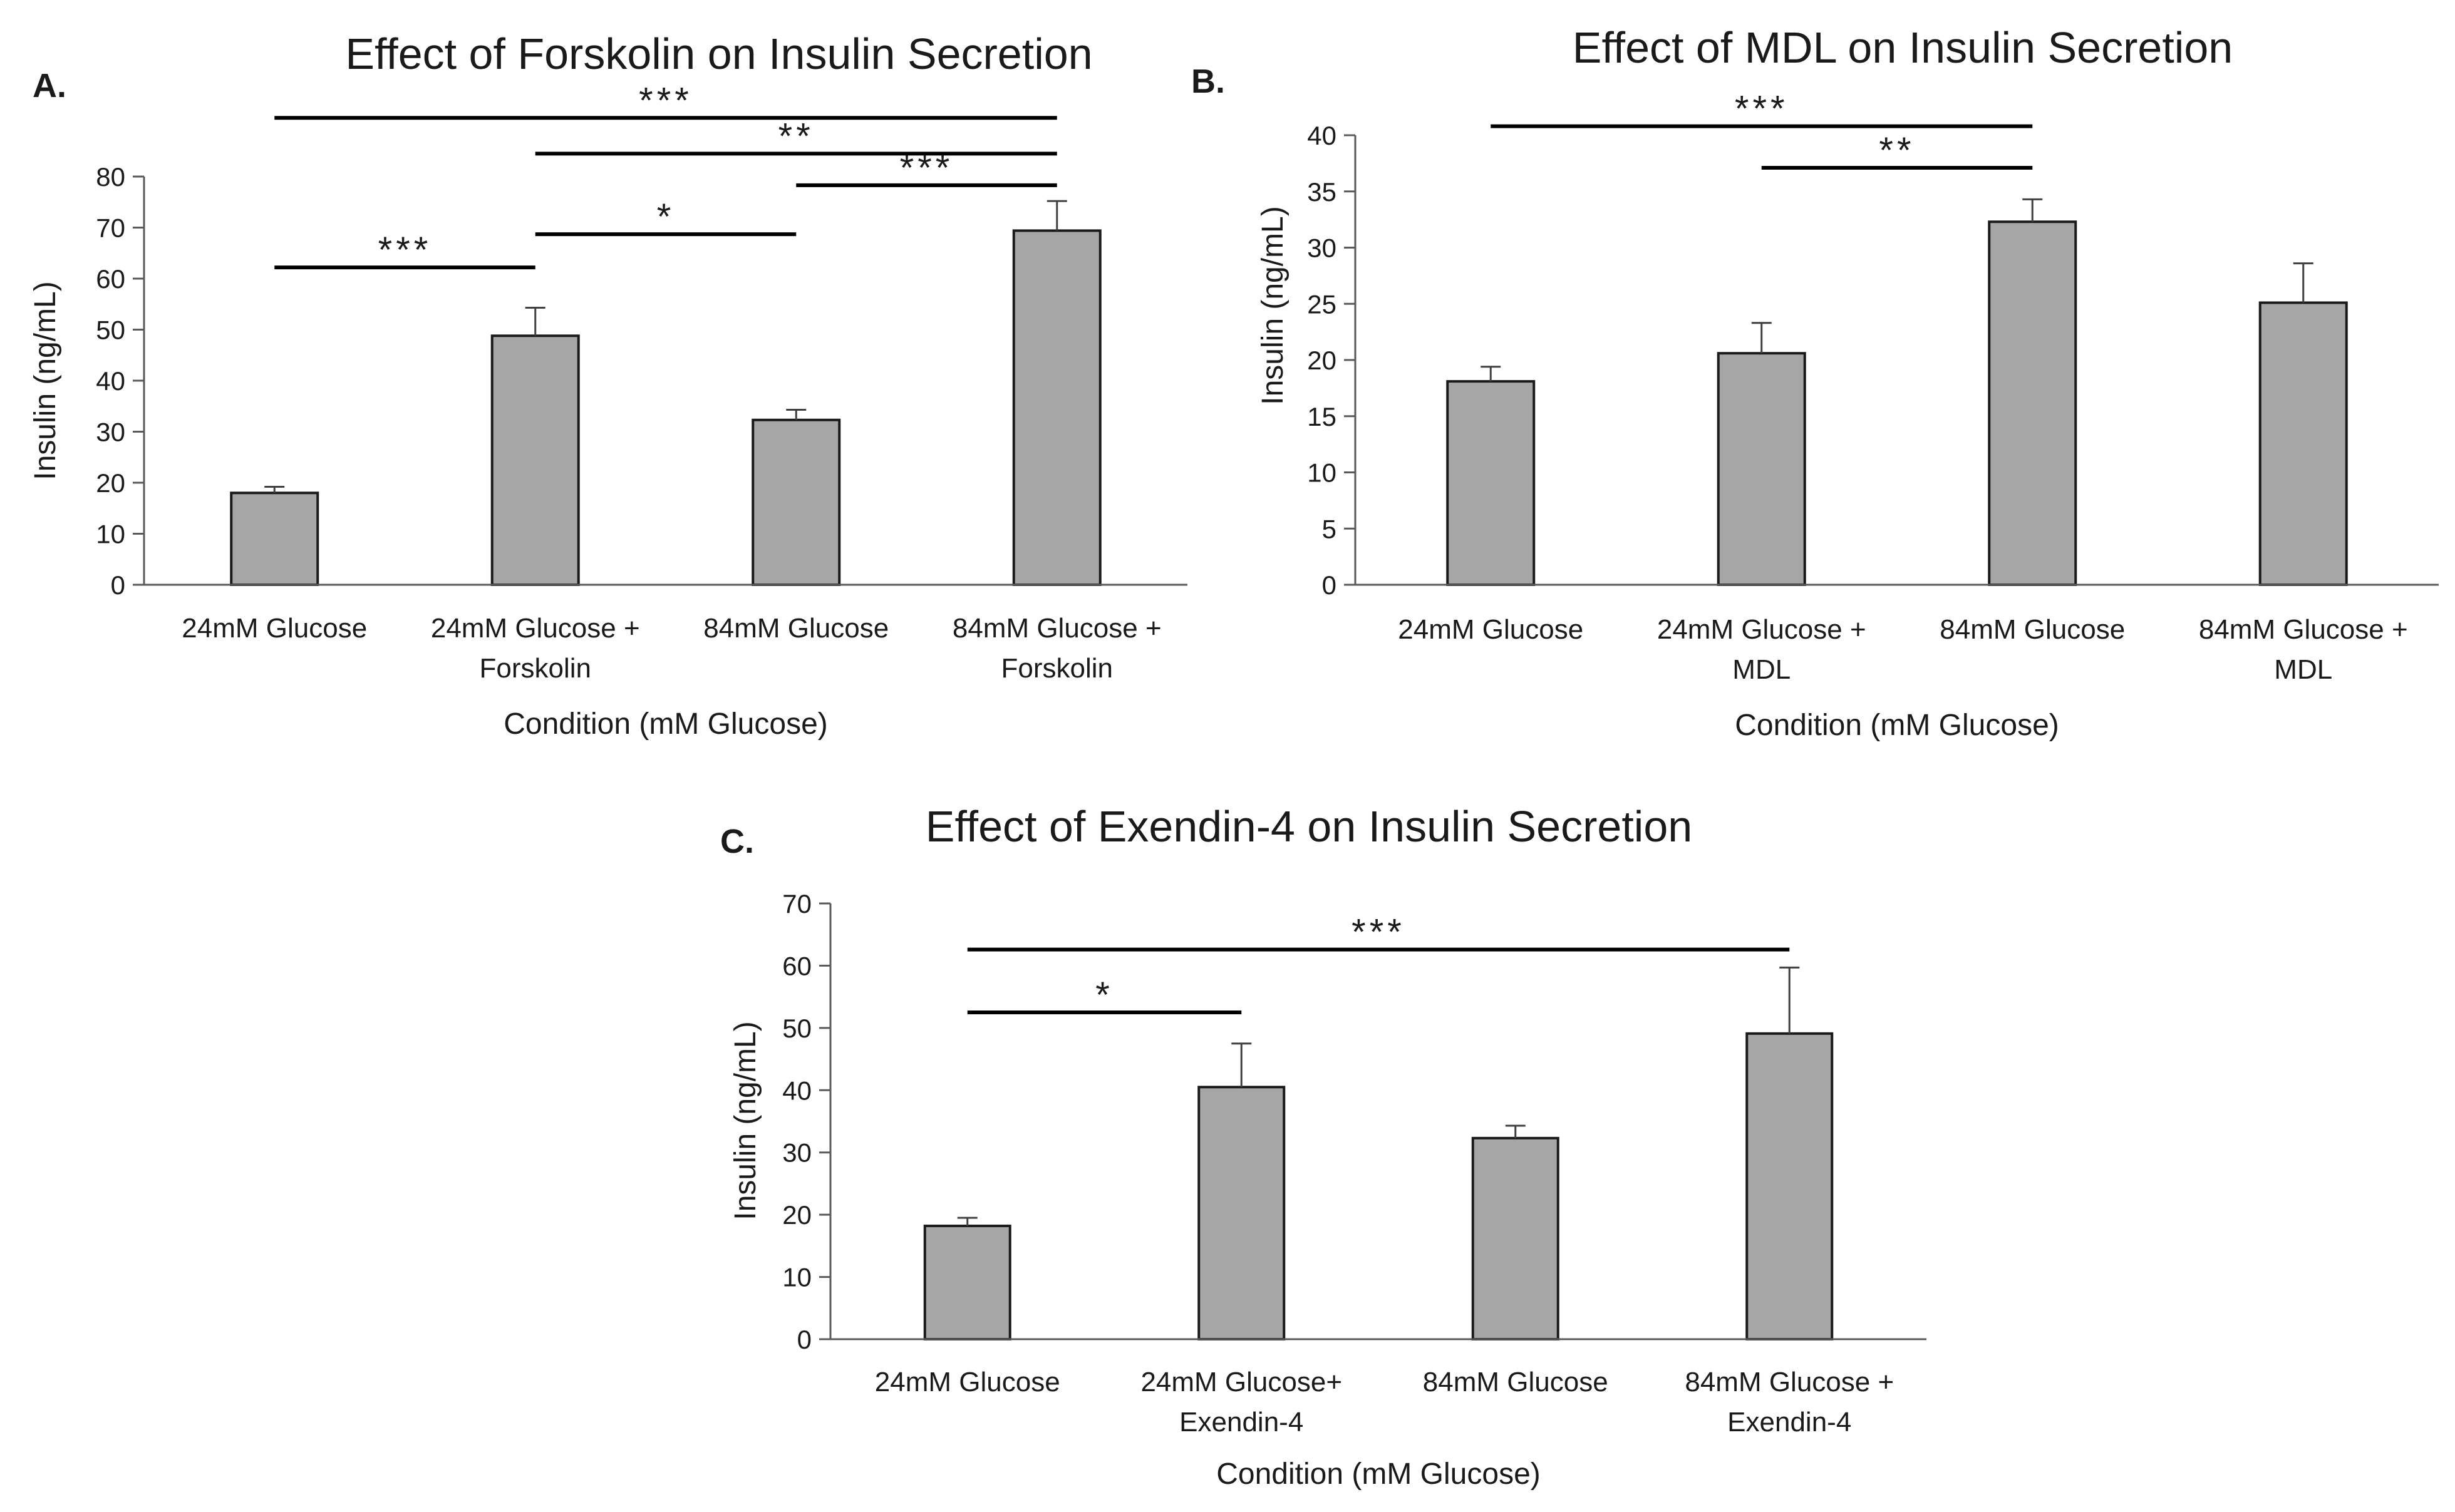 This screenshot has width=2455, height=1512. I want to click on panel-label: C., so click(737, 842).